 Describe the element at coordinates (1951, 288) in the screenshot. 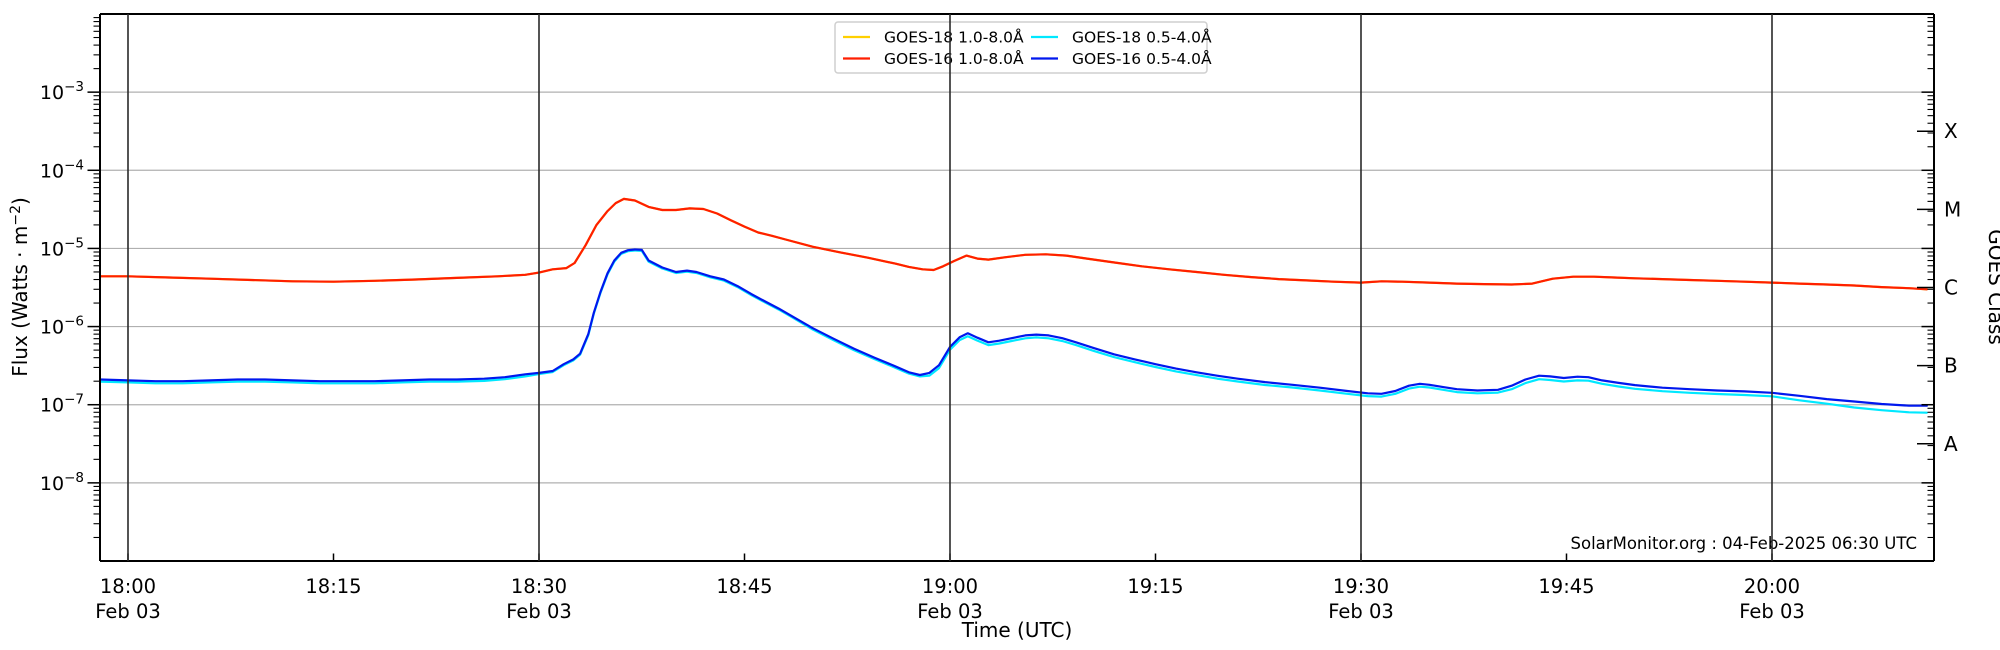

I see `goes-class-label-C: C` at that location.